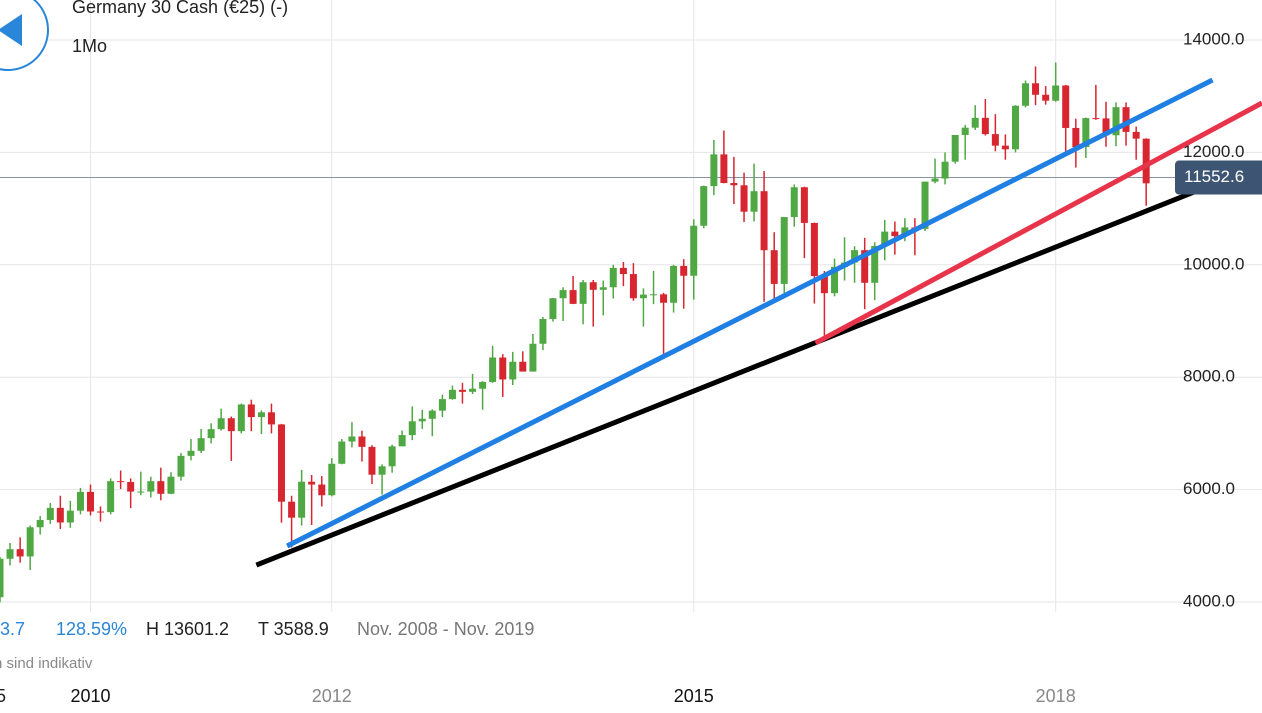  I want to click on change: 3.7, so click(12, 629).